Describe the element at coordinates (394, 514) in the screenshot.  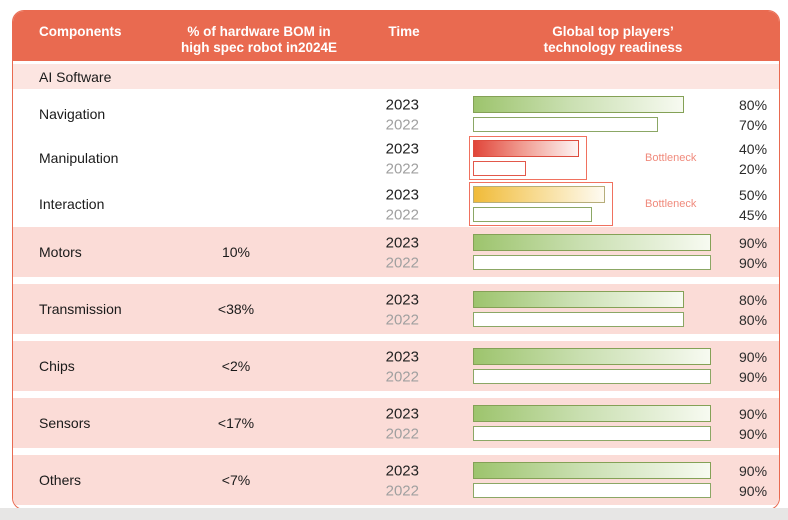
I see `page-footer-strip` at that location.